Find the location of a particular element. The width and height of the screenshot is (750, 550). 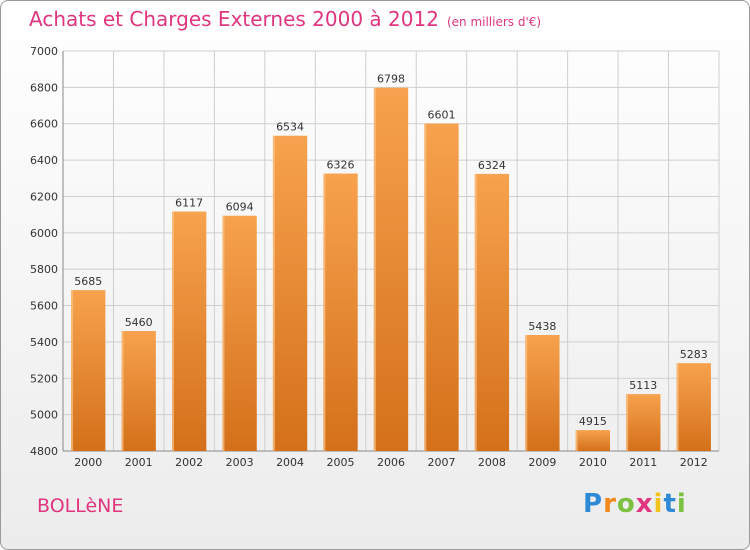

bar-value-label: 5113 is located at coordinates (643, 385).